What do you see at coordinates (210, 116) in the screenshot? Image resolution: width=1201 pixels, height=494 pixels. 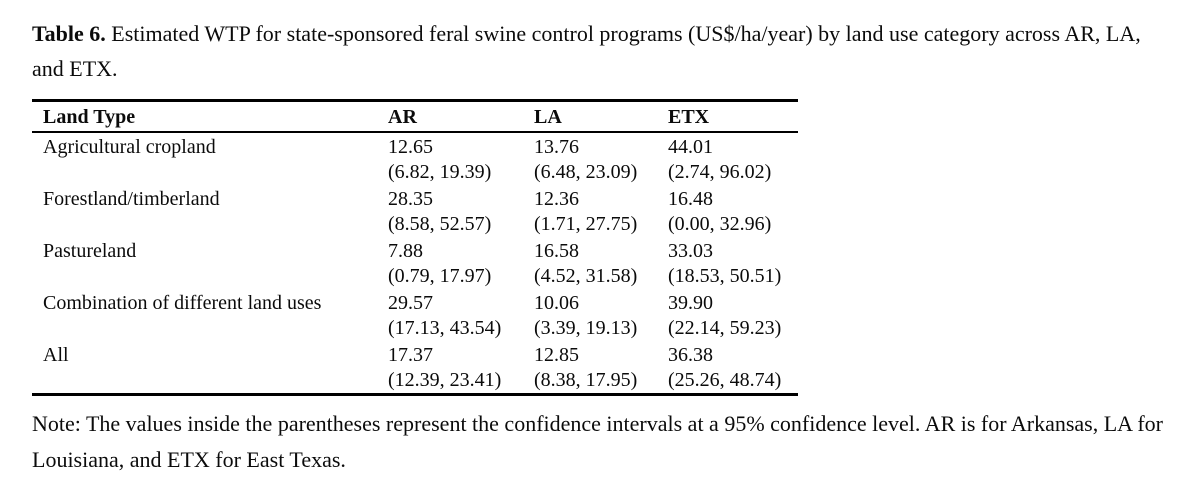 I see `col-header-land-type: Land Type` at bounding box center [210, 116].